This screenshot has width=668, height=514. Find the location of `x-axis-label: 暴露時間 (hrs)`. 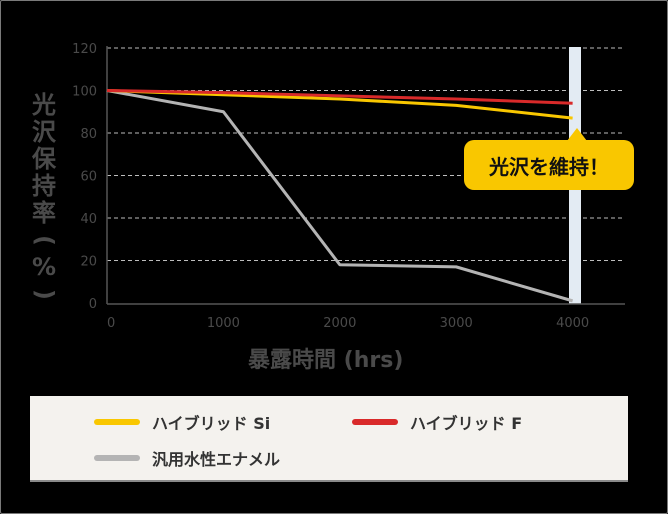

x-axis-label: 暴露時間 (hrs) is located at coordinates (326, 360).